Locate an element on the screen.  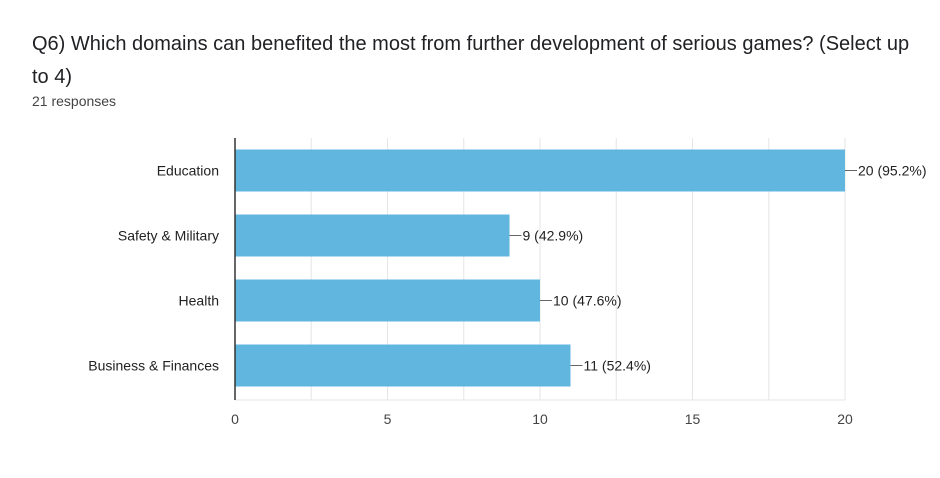
x-tick-label: 20 is located at coordinates (845, 419).